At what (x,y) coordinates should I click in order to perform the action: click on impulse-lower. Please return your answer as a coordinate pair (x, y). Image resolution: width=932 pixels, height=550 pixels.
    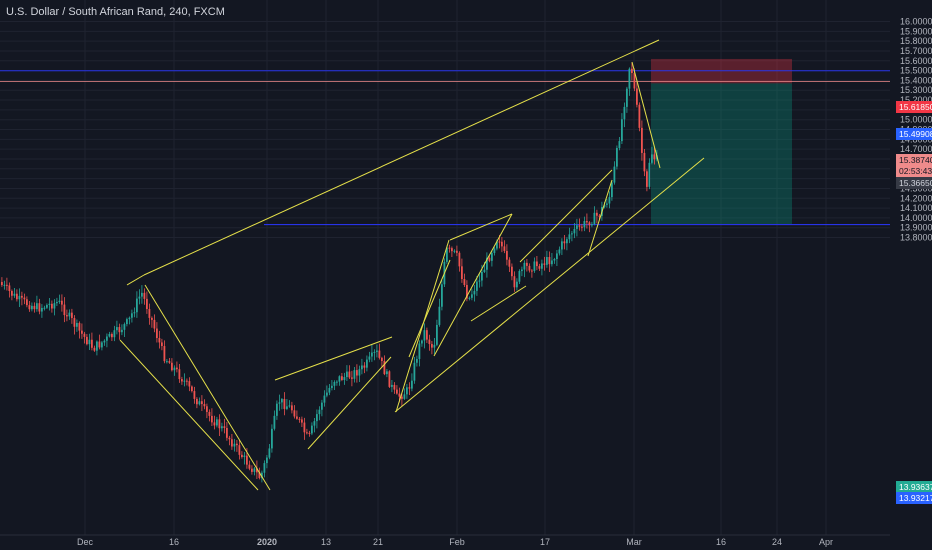
    Looking at the image, I should click on (429, 308).